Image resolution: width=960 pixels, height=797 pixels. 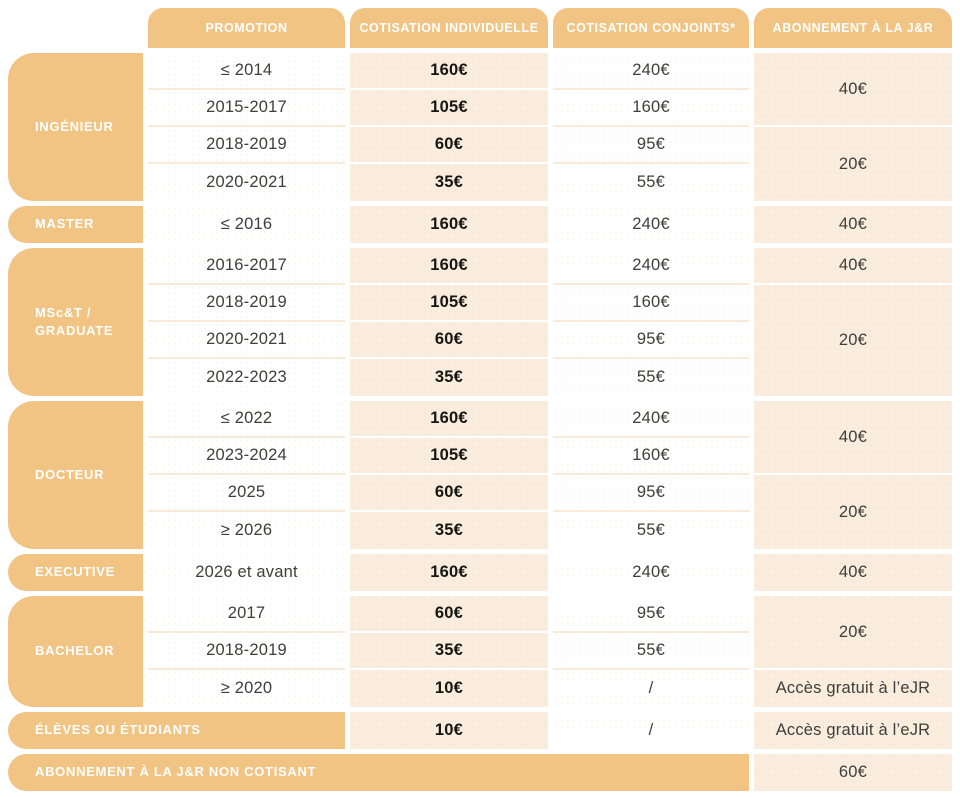 What do you see at coordinates (246, 530) in the screenshot?
I see `promotion-cell: ≥ 2026` at bounding box center [246, 530].